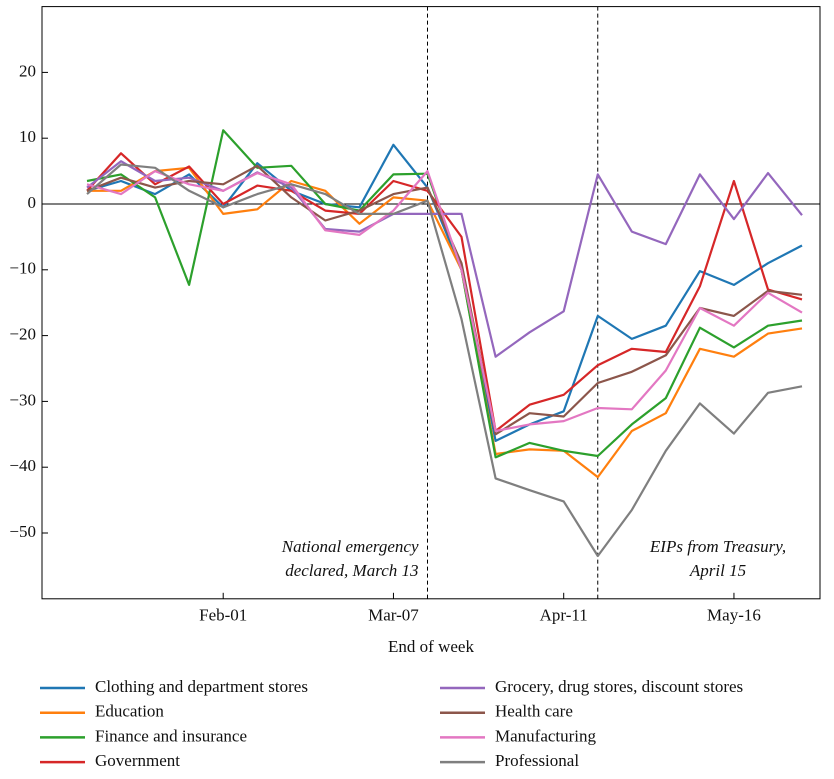 Image resolution: width=834 pixels, height=779 pixels. What do you see at coordinates (351, 570) in the screenshot?
I see `annotation: declared, March 13` at bounding box center [351, 570].